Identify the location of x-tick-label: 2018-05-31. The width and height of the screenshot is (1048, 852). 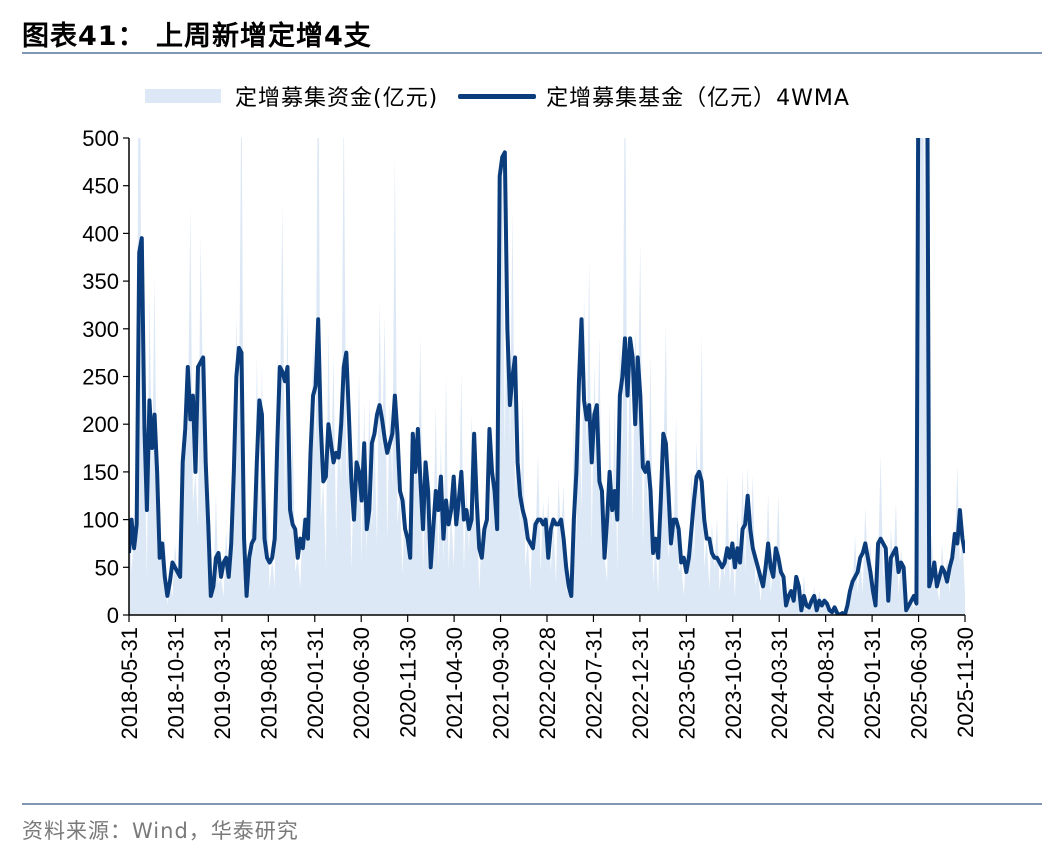
(129, 683).